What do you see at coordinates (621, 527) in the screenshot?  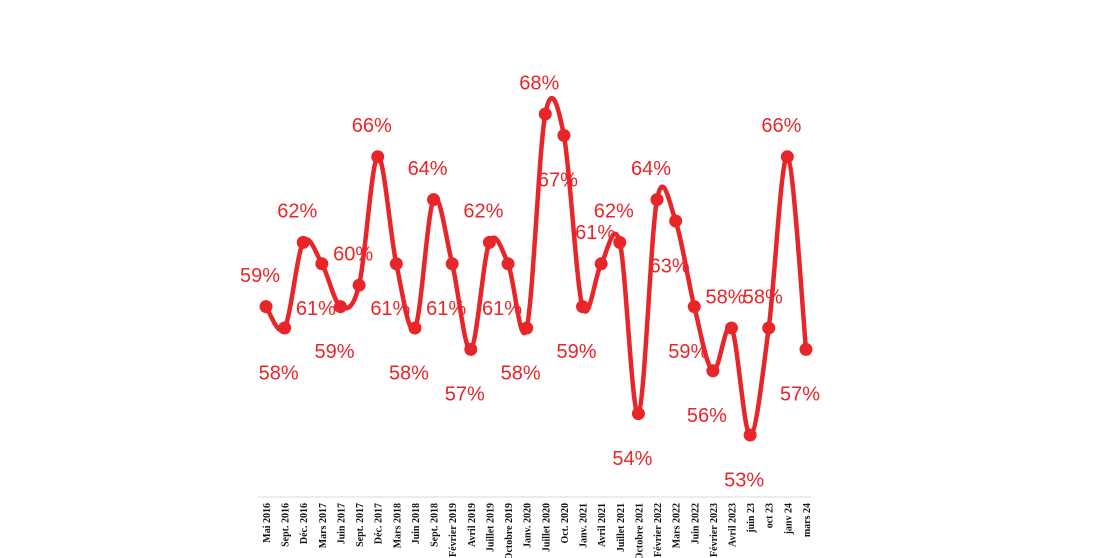 I see `x-tick-label: Juillet 2021` at bounding box center [621, 527].